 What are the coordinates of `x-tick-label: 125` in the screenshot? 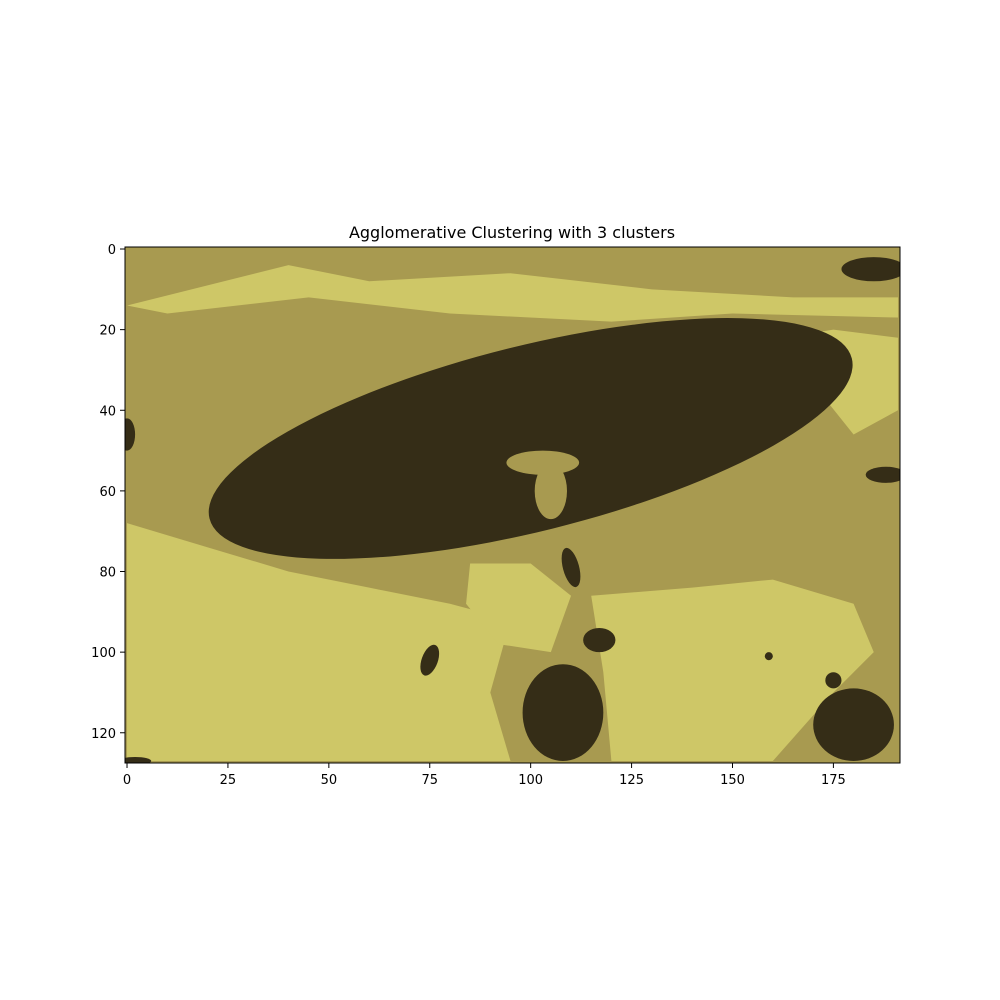 It's located at (631, 780).